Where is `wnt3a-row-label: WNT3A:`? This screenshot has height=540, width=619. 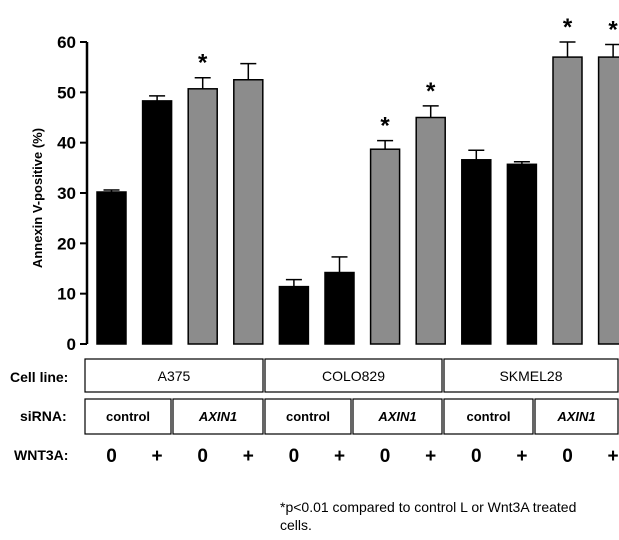 wnt3a-row-label: WNT3A: is located at coordinates (41, 455).